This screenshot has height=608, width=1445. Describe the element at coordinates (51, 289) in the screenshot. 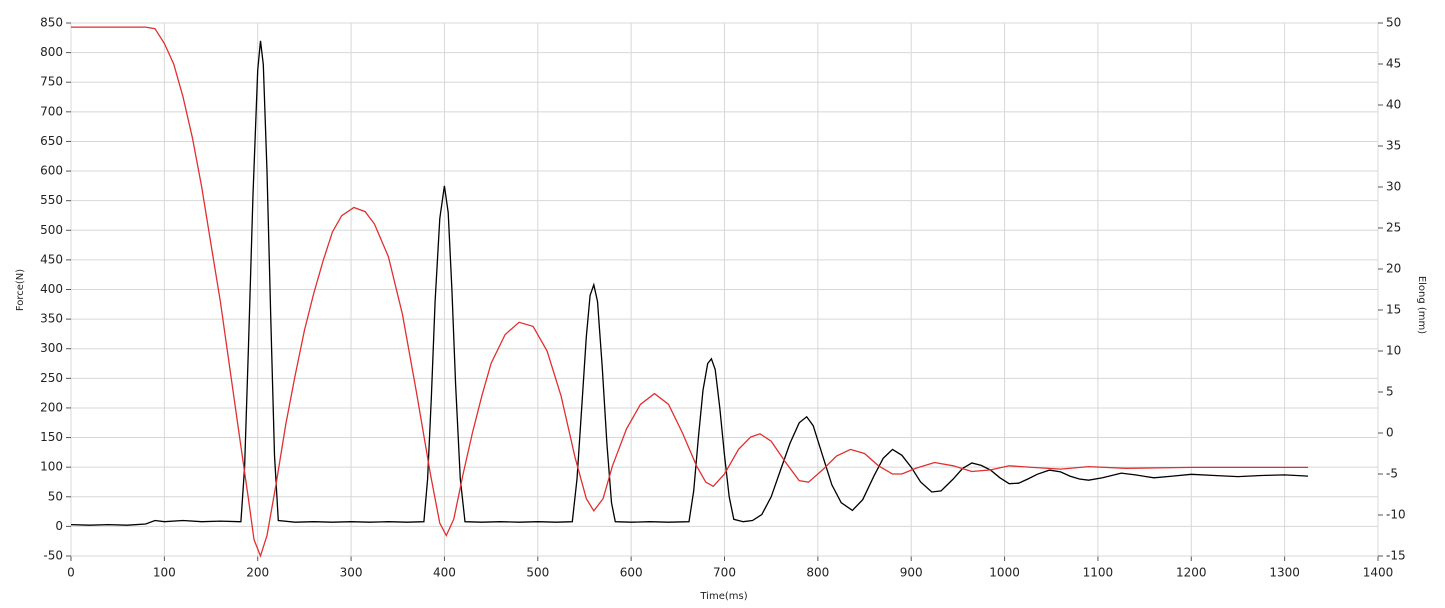

I see `y-tick-label: 400` at that location.